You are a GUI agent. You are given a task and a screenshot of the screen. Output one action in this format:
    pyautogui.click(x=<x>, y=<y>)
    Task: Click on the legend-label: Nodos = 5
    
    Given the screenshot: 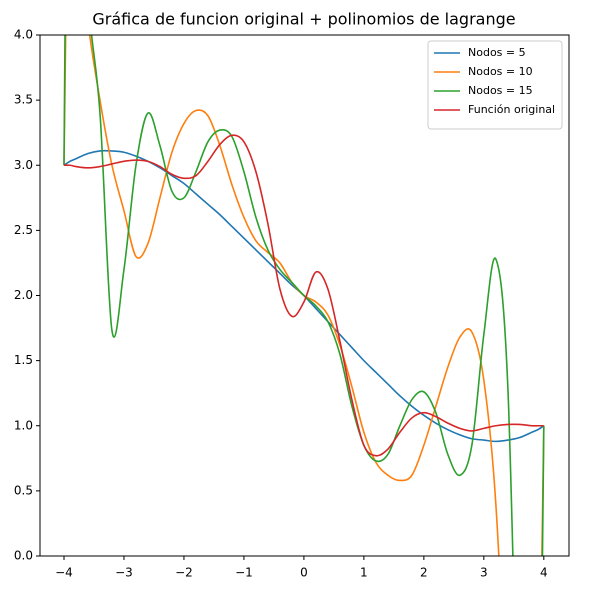 What is the action you would take?
    pyautogui.click(x=497, y=52)
    